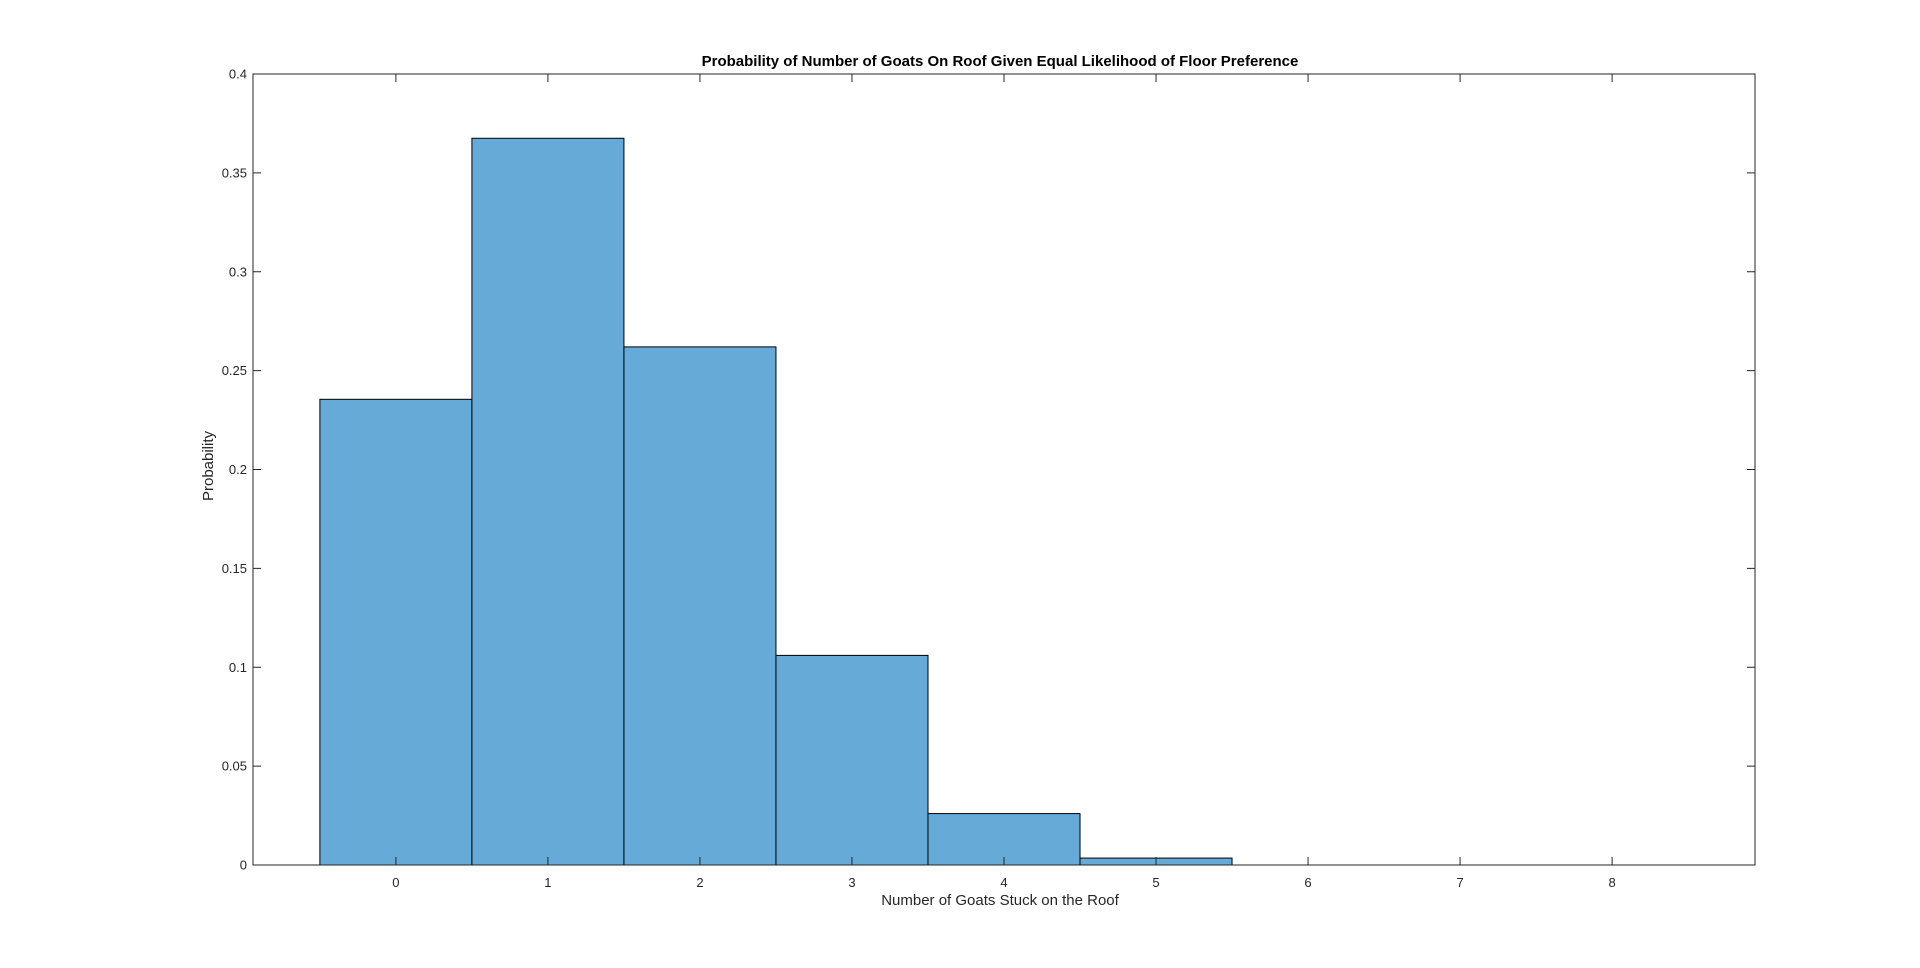 The width and height of the screenshot is (1920, 968). I want to click on x-tick-label-3: 3, so click(851, 882).